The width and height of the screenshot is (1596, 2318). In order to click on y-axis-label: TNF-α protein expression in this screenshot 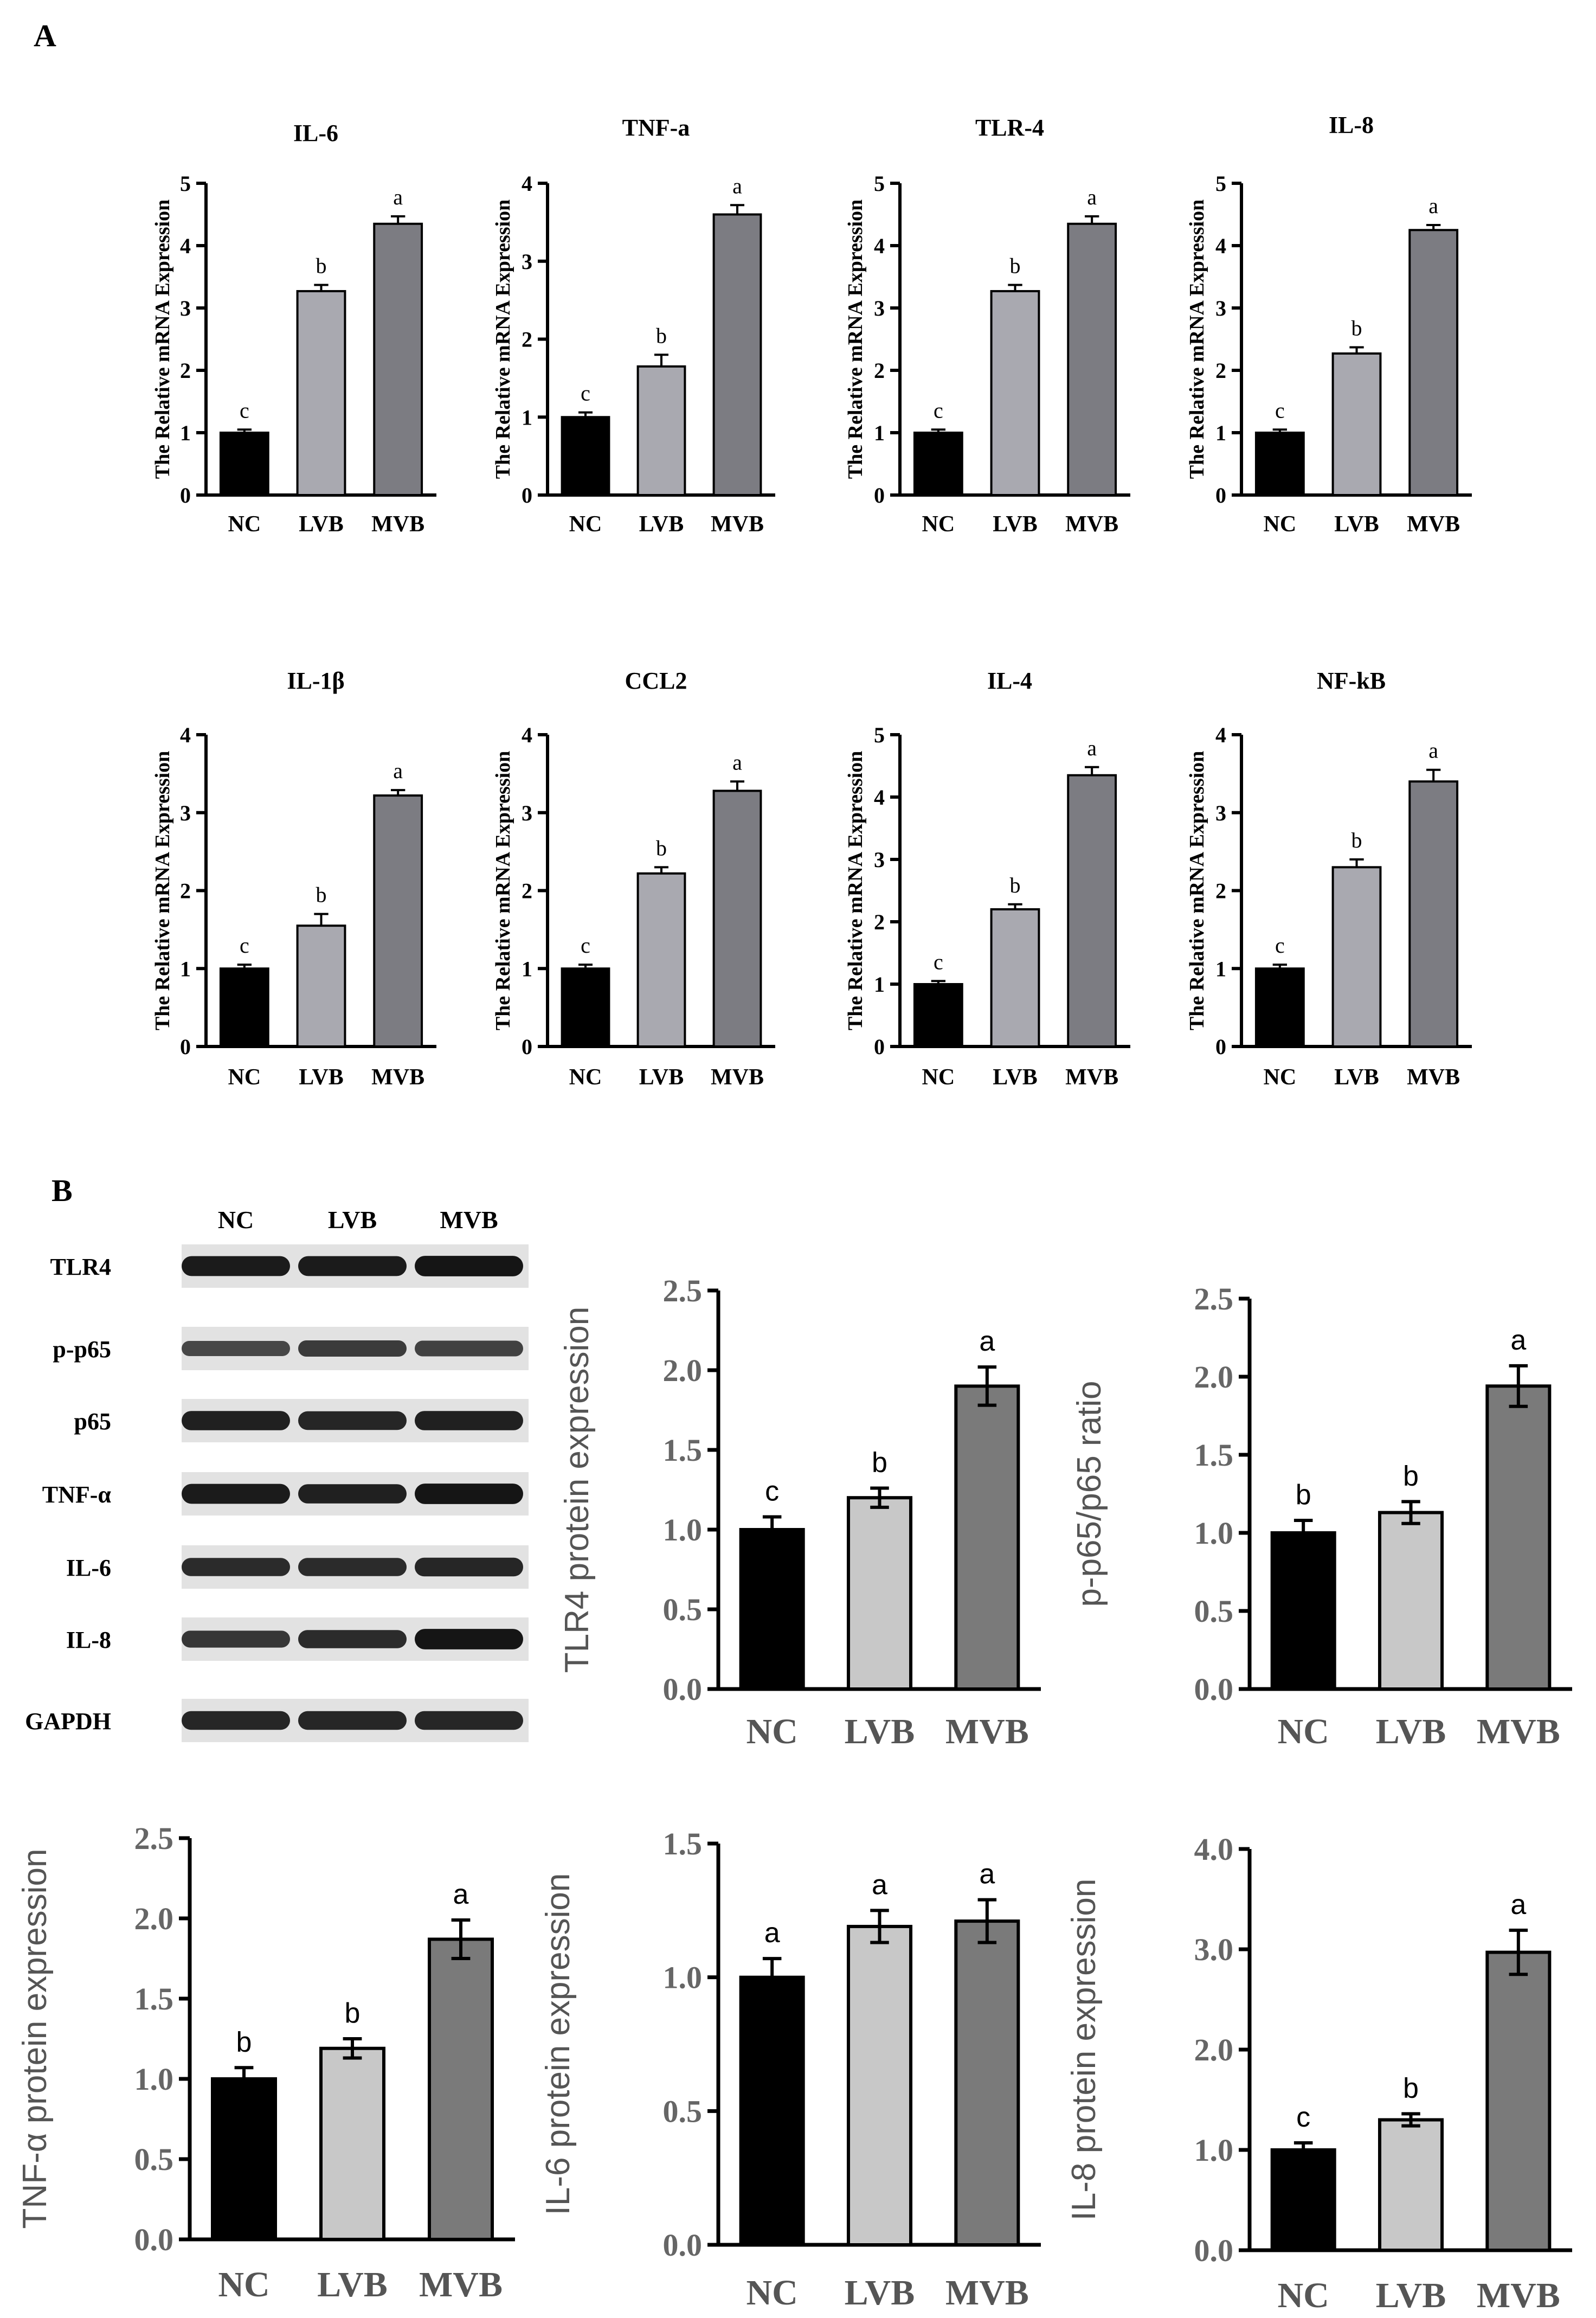, I will do `click(35, 2039)`.